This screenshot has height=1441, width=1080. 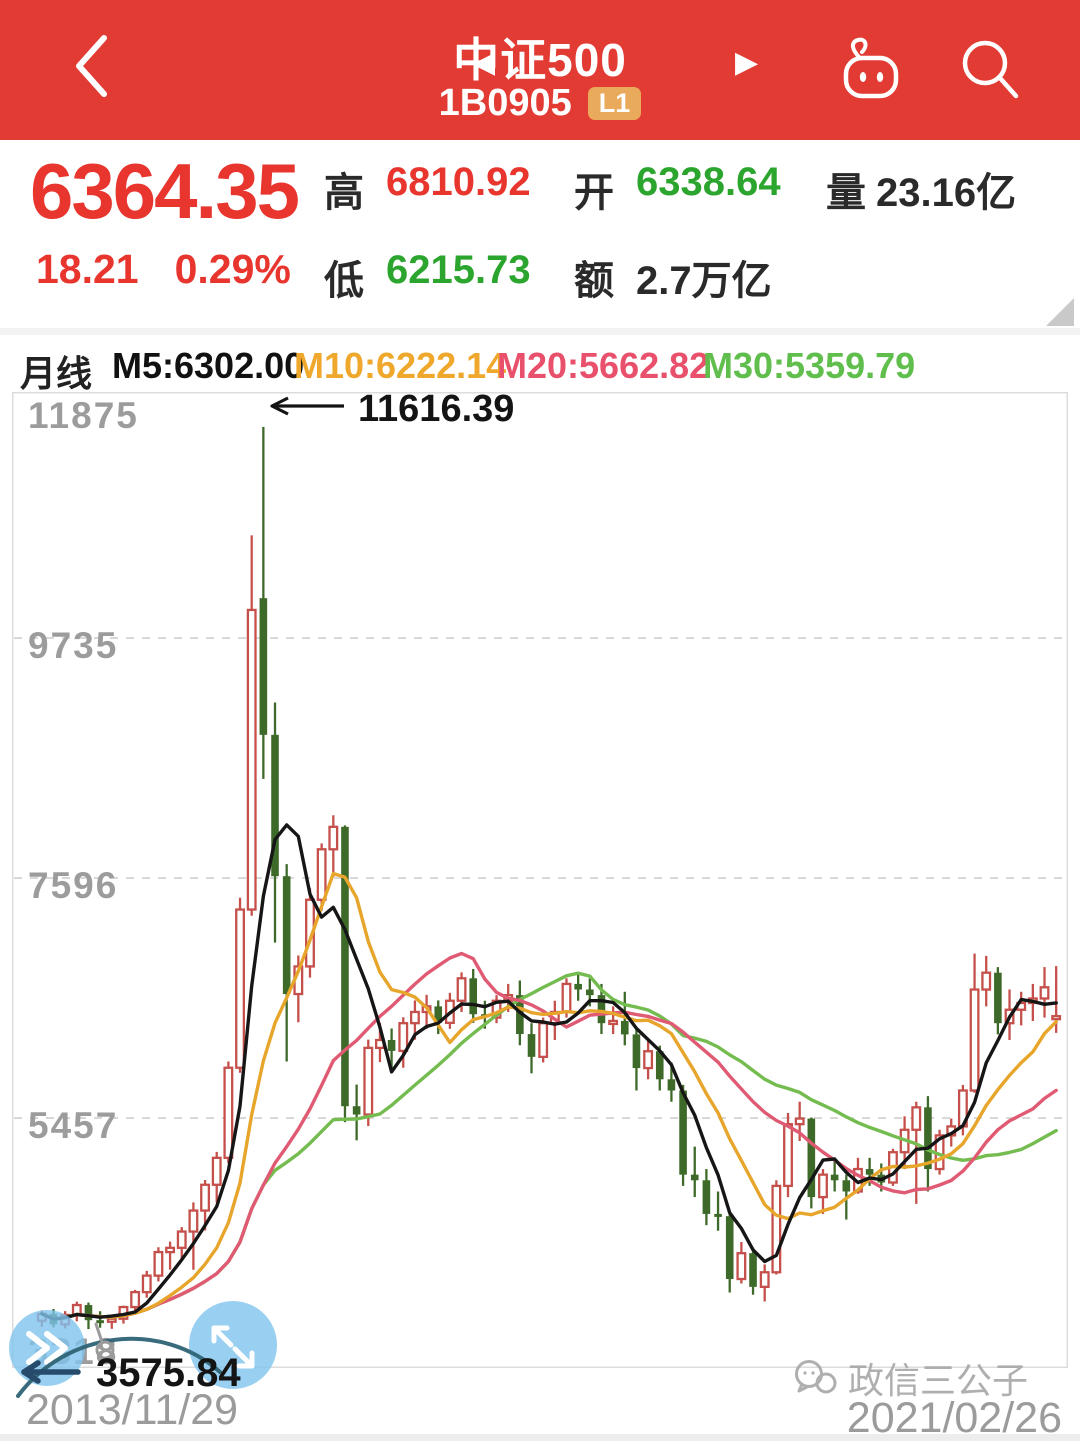 I want to click on open-label: 开, so click(x=594, y=193).